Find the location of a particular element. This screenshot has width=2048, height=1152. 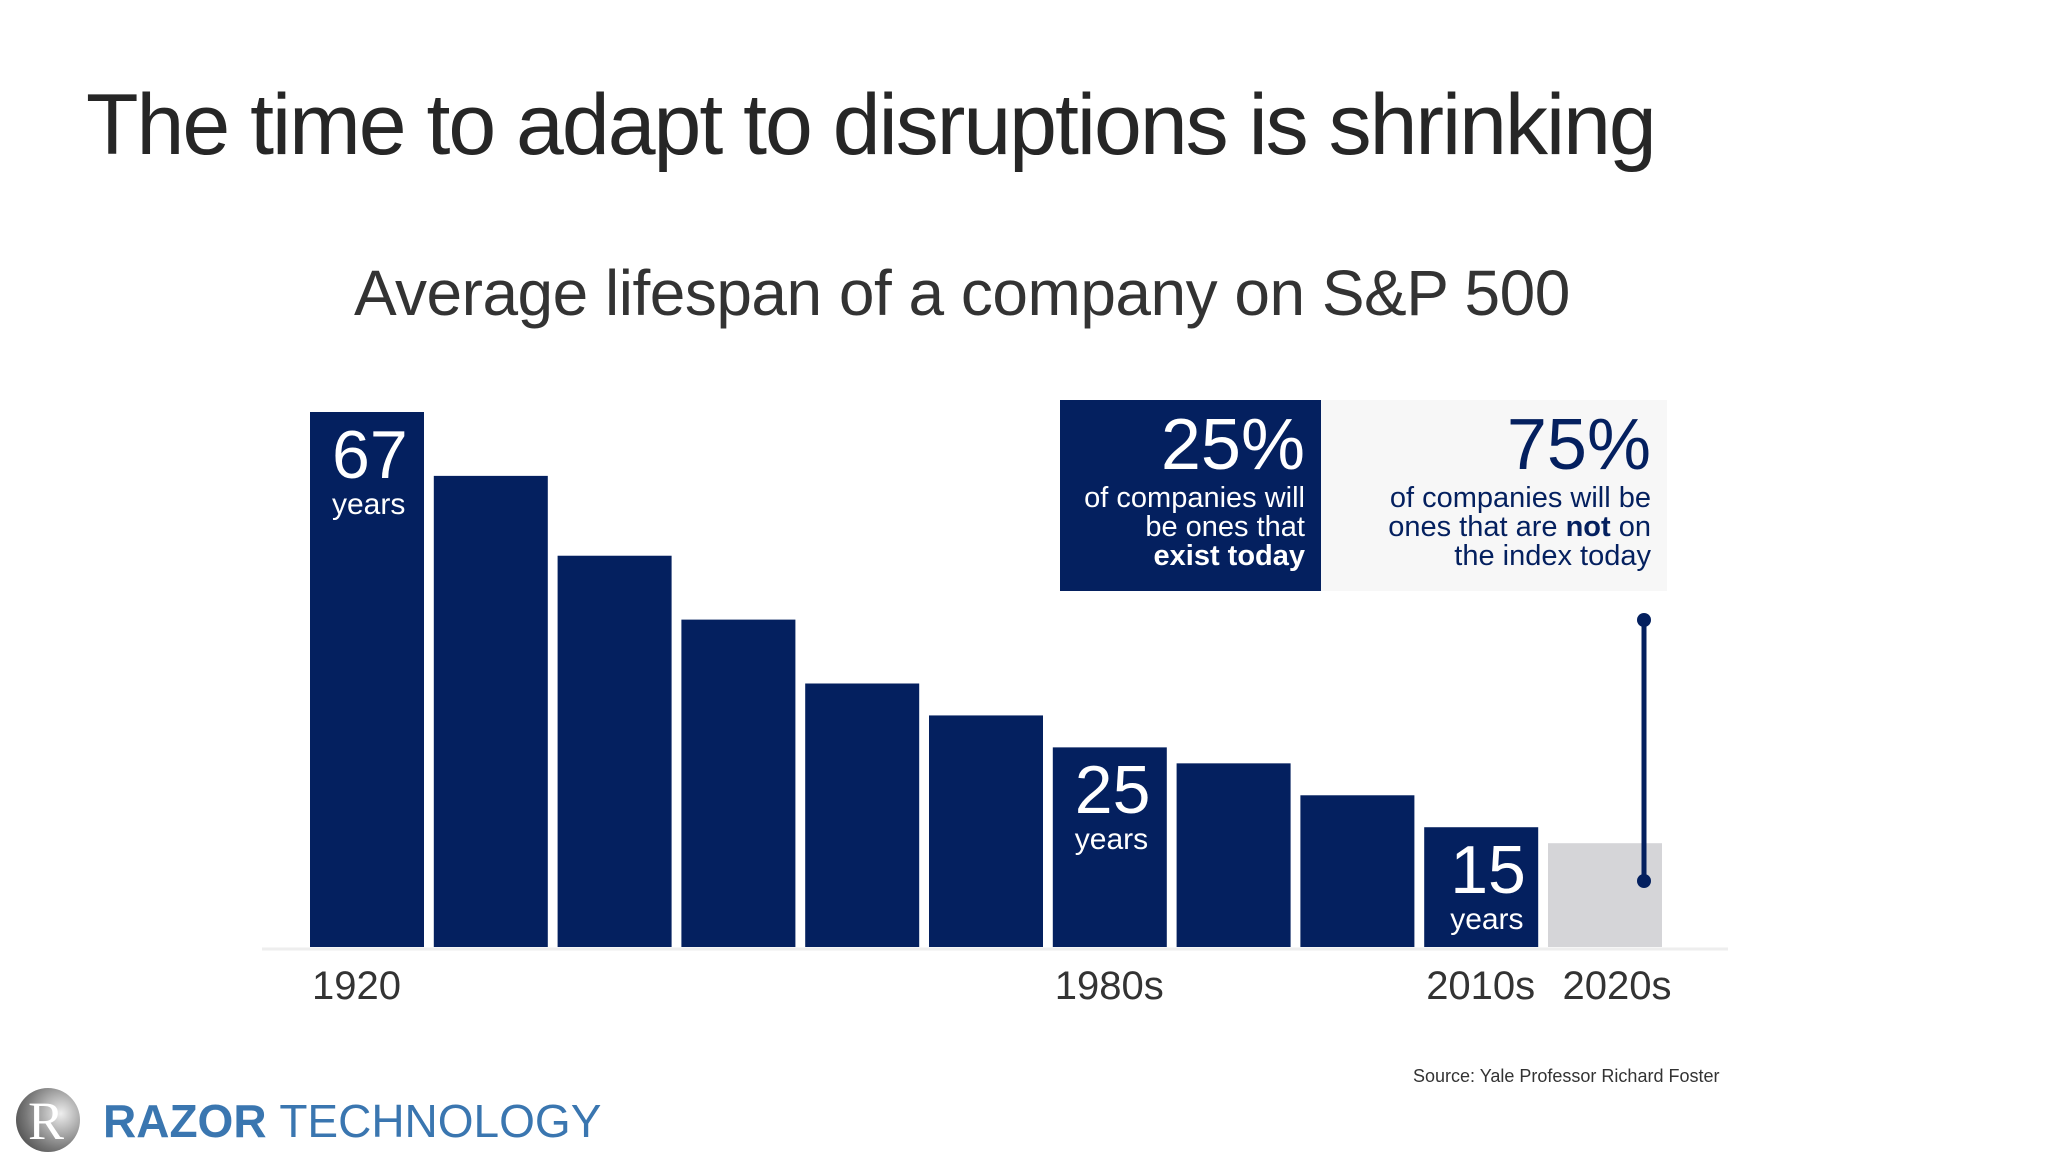

x-tick-label: 1980s is located at coordinates (1109, 986).